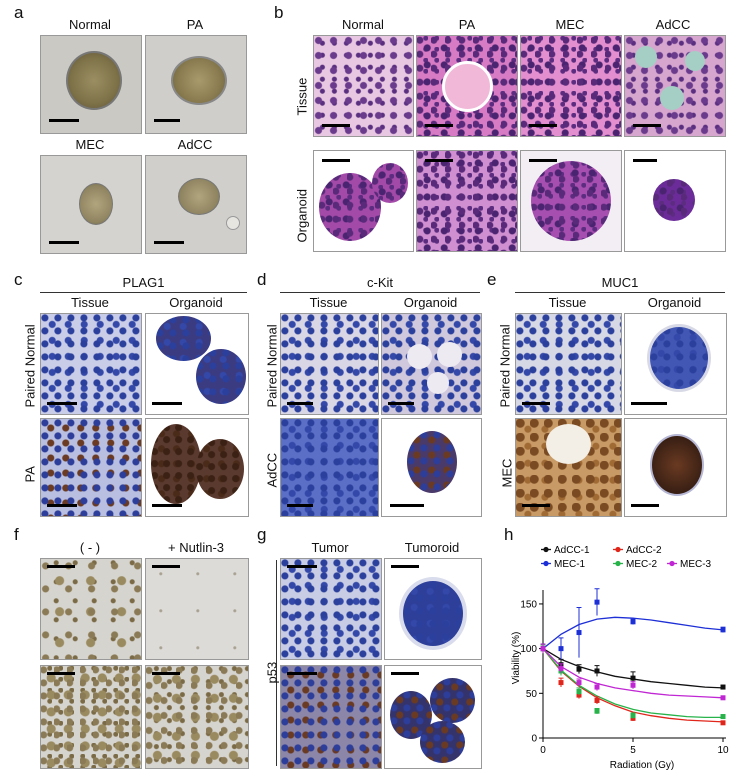 The width and height of the screenshot is (750, 777). What do you see at coordinates (262, 279) in the screenshot?
I see `panel-letter-d: d` at bounding box center [262, 279].